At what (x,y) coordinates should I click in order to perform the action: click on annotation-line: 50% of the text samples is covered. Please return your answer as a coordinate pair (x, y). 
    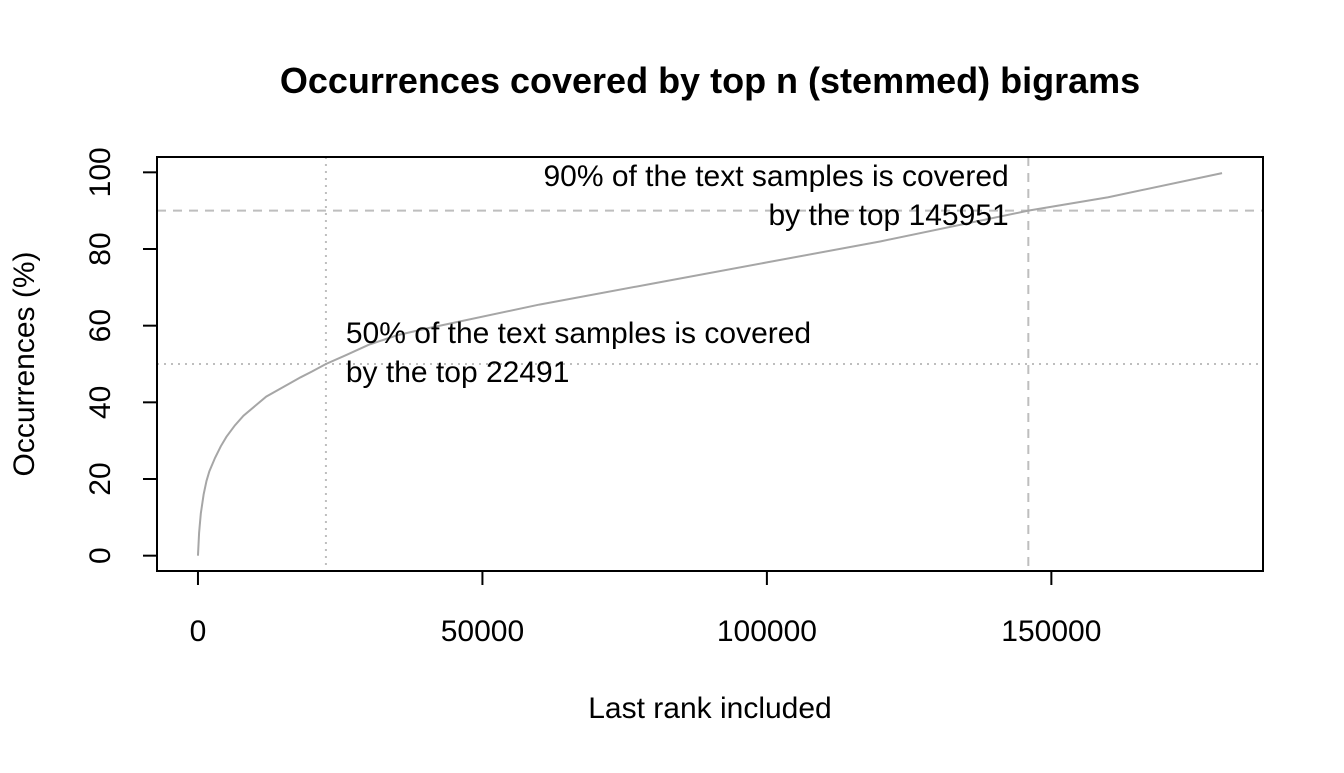
    Looking at the image, I should click on (578, 333).